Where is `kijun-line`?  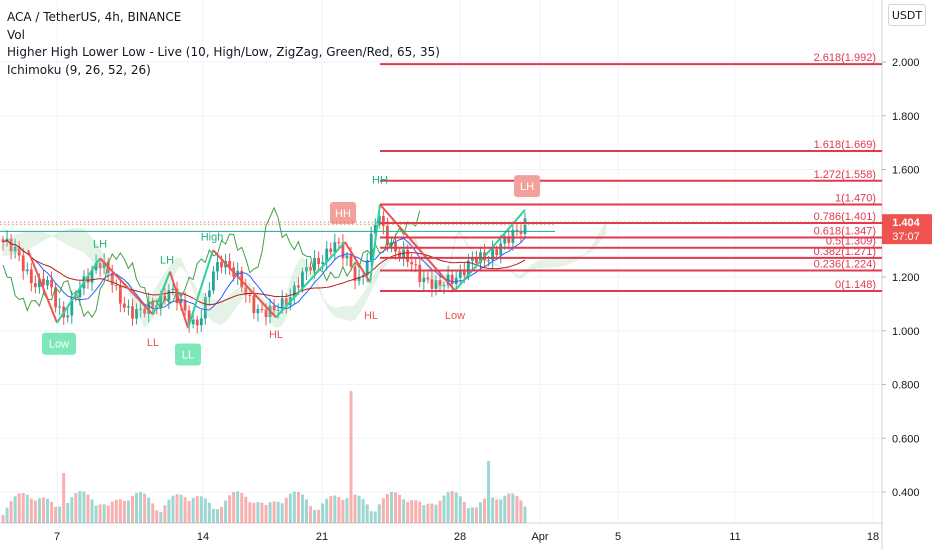 kijun-line is located at coordinates (264, 272).